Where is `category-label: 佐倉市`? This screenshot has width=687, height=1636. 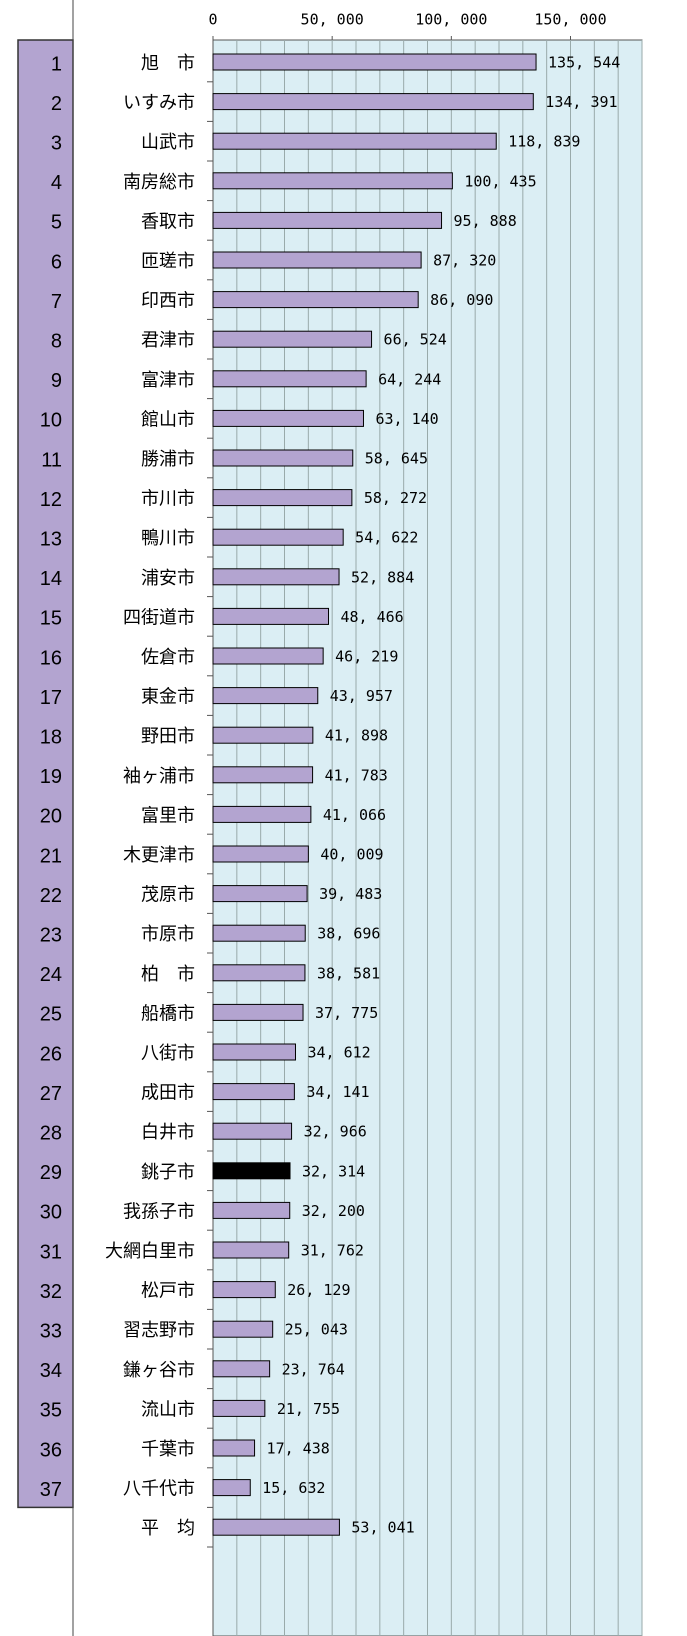
category-label: 佐倉市 is located at coordinates (168, 657).